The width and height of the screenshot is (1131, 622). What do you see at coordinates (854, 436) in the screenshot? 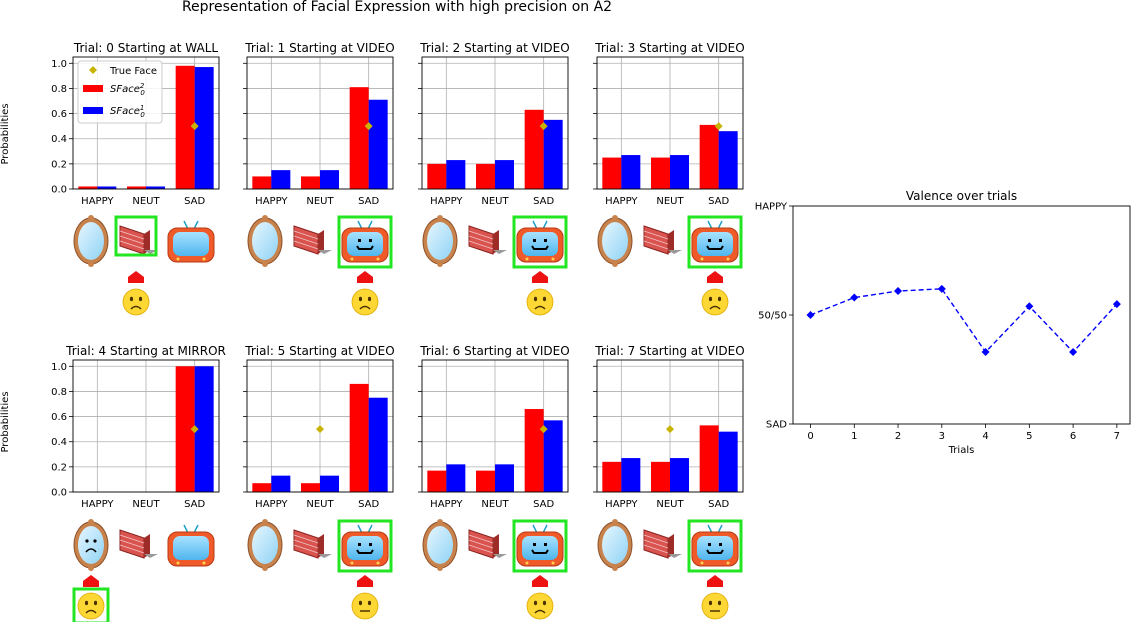
I see `valence-x-tick-label: 1` at bounding box center [854, 436].